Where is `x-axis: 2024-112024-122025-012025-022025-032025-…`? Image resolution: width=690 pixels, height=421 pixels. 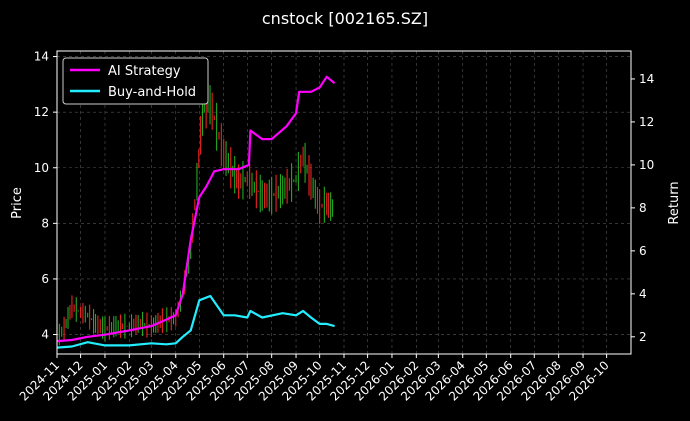
x-axis: 2024-112024-122025-012025-022025-032025-… is located at coordinates (314, 379).